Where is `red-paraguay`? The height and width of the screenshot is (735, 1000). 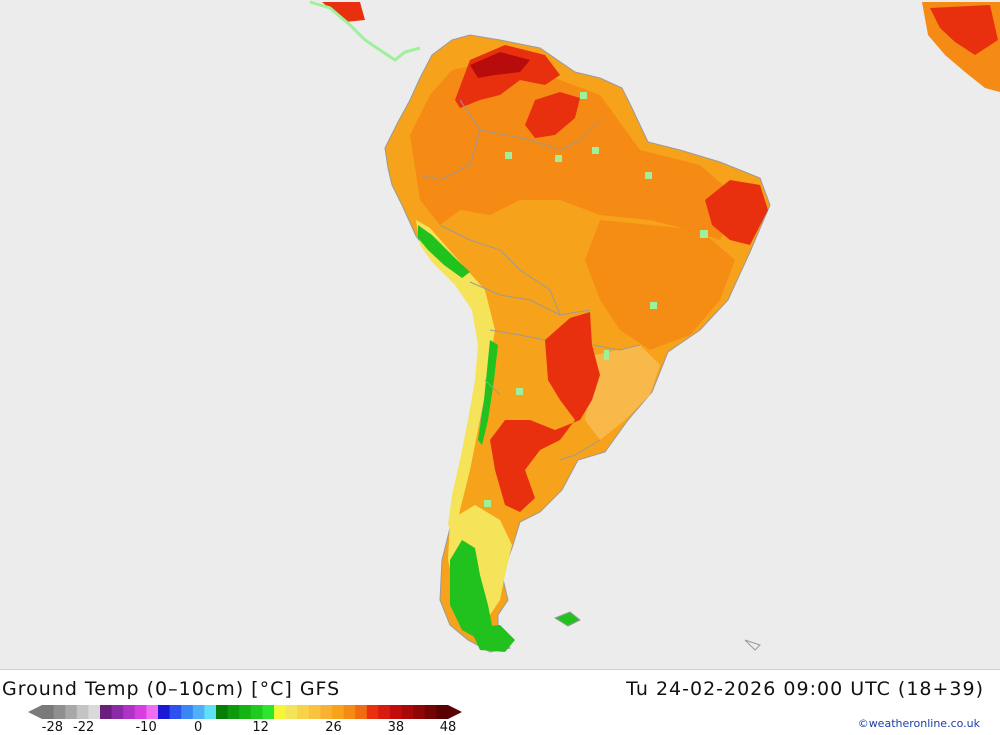
red-paraguay is located at coordinates (545, 412).